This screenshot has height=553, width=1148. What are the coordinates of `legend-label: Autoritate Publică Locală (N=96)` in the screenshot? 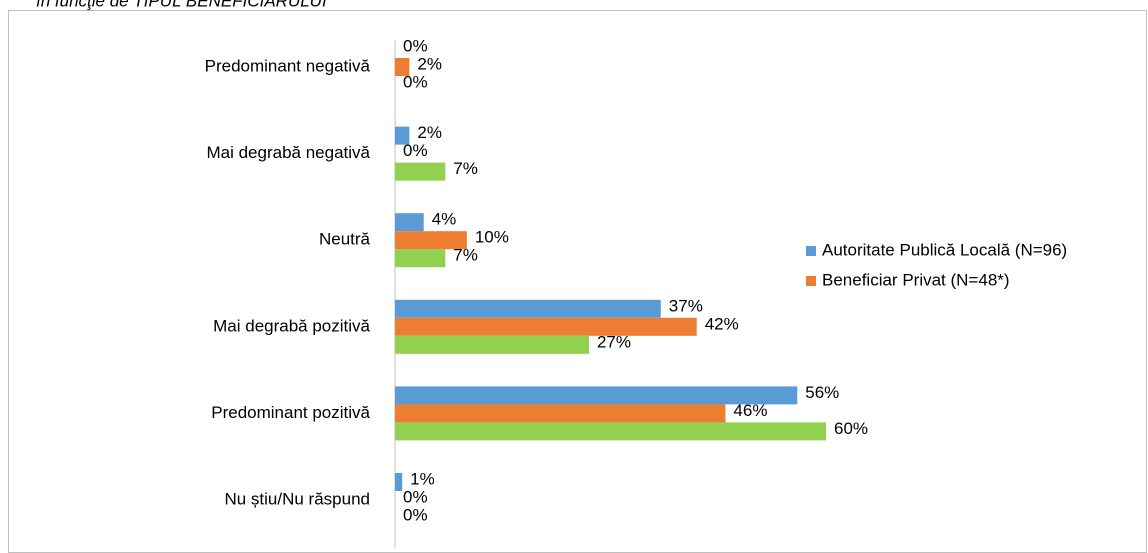 It's located at (944, 249).